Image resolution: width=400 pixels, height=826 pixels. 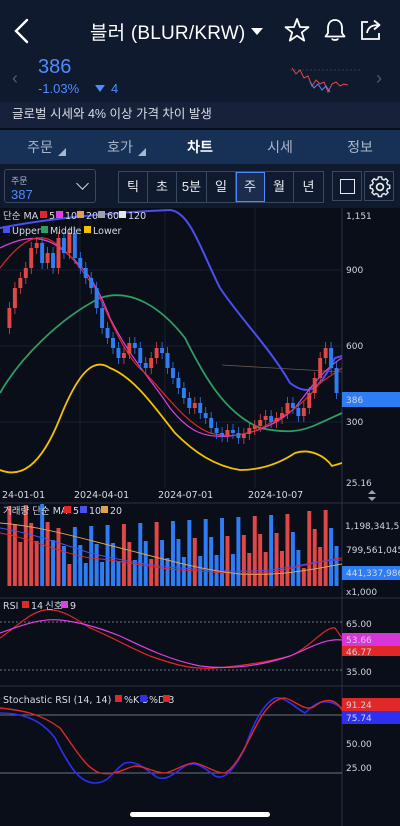 What do you see at coordinates (308, 186) in the screenshot?
I see `interval-year-button: 년` at bounding box center [308, 186].